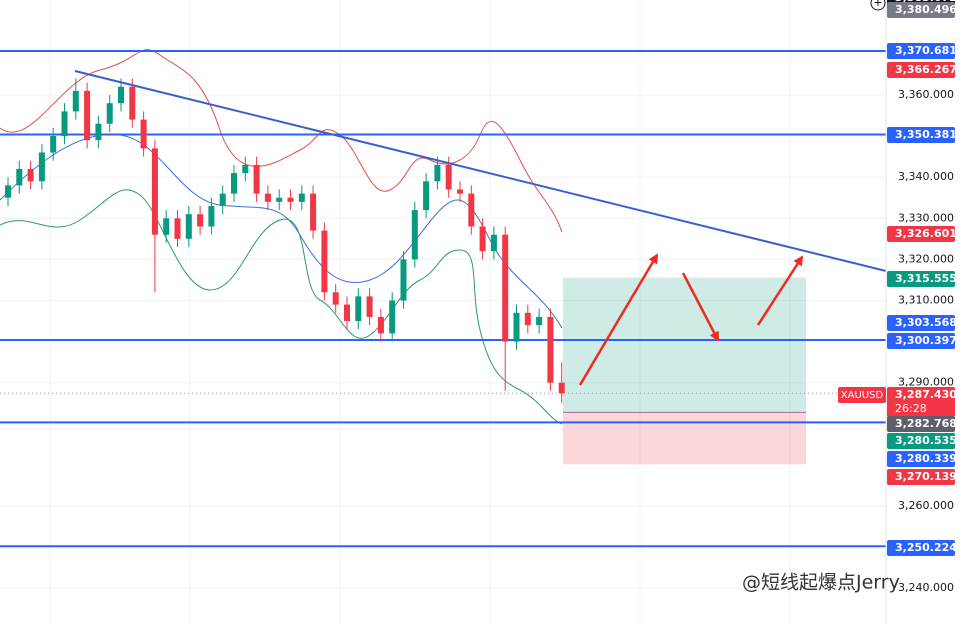 Image resolution: width=962 pixels, height=624 pixels. I want to click on symbol-tag, so click(862, 395).